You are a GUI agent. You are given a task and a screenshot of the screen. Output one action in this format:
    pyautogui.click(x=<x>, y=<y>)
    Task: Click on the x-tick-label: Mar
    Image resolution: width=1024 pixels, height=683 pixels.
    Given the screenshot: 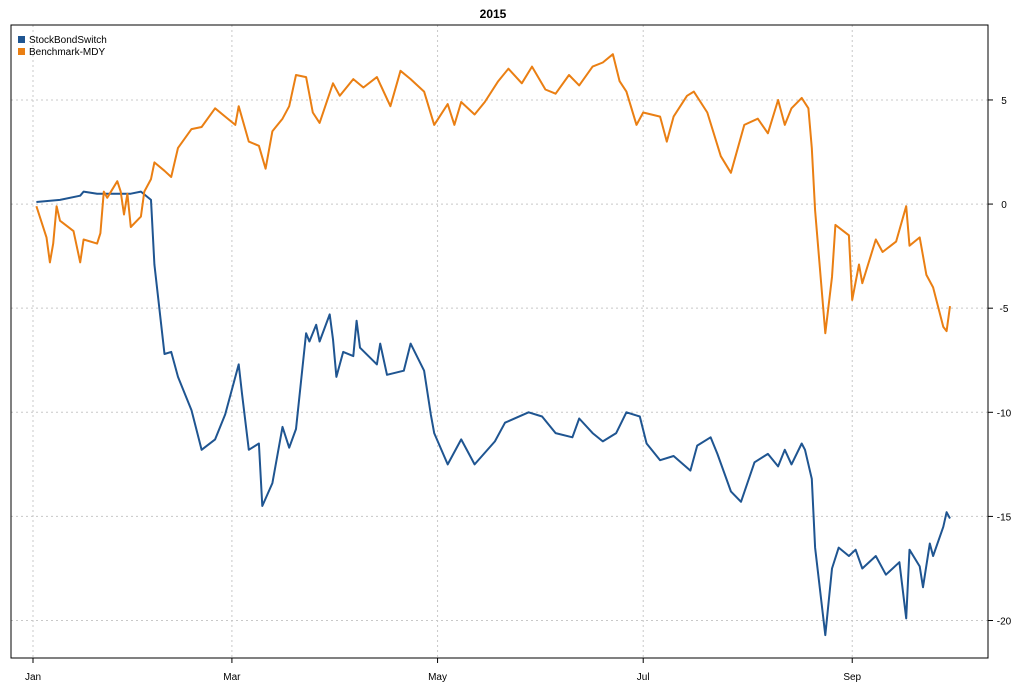 What is the action you would take?
    pyautogui.click(x=232, y=677)
    